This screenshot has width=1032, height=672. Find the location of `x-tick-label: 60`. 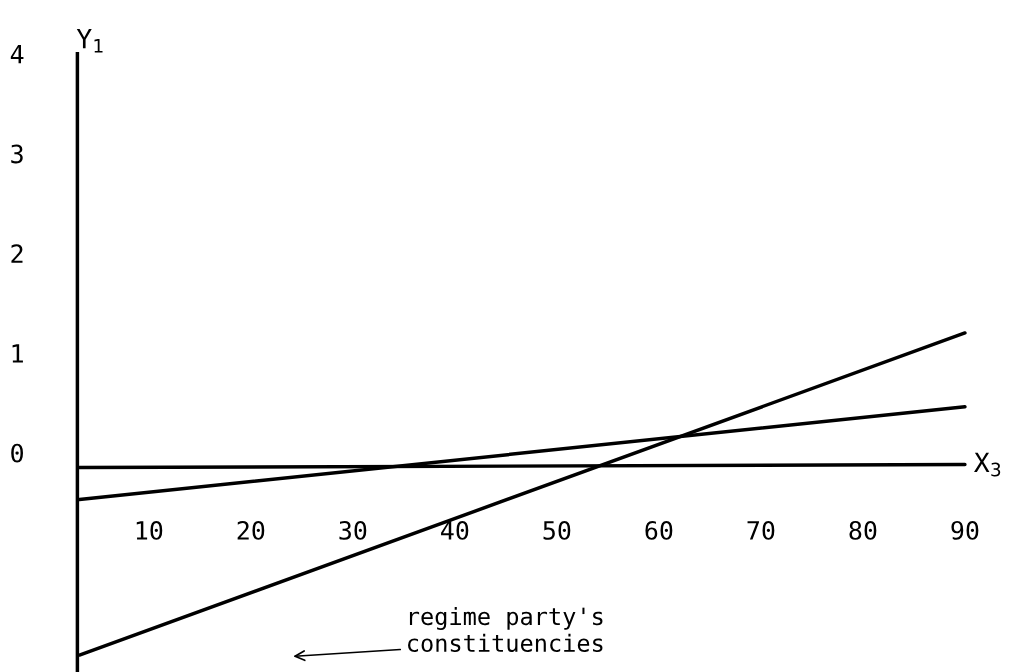

x-tick-label: 60 is located at coordinates (659, 530).